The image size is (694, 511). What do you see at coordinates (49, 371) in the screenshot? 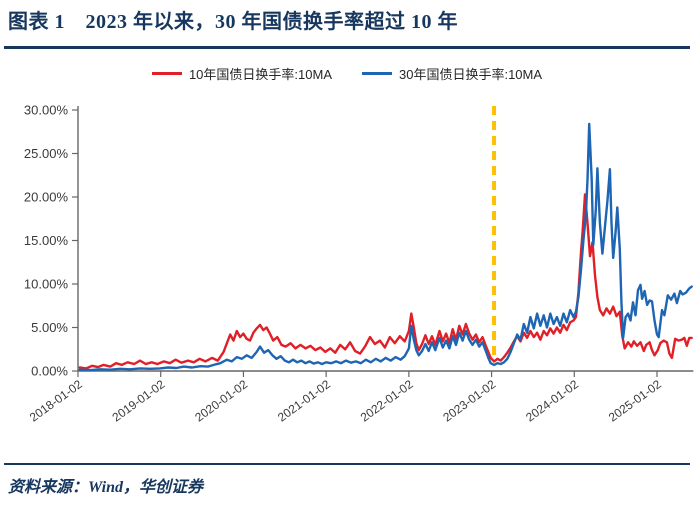
I see `y-axis-label: 0.00%` at bounding box center [49, 371].